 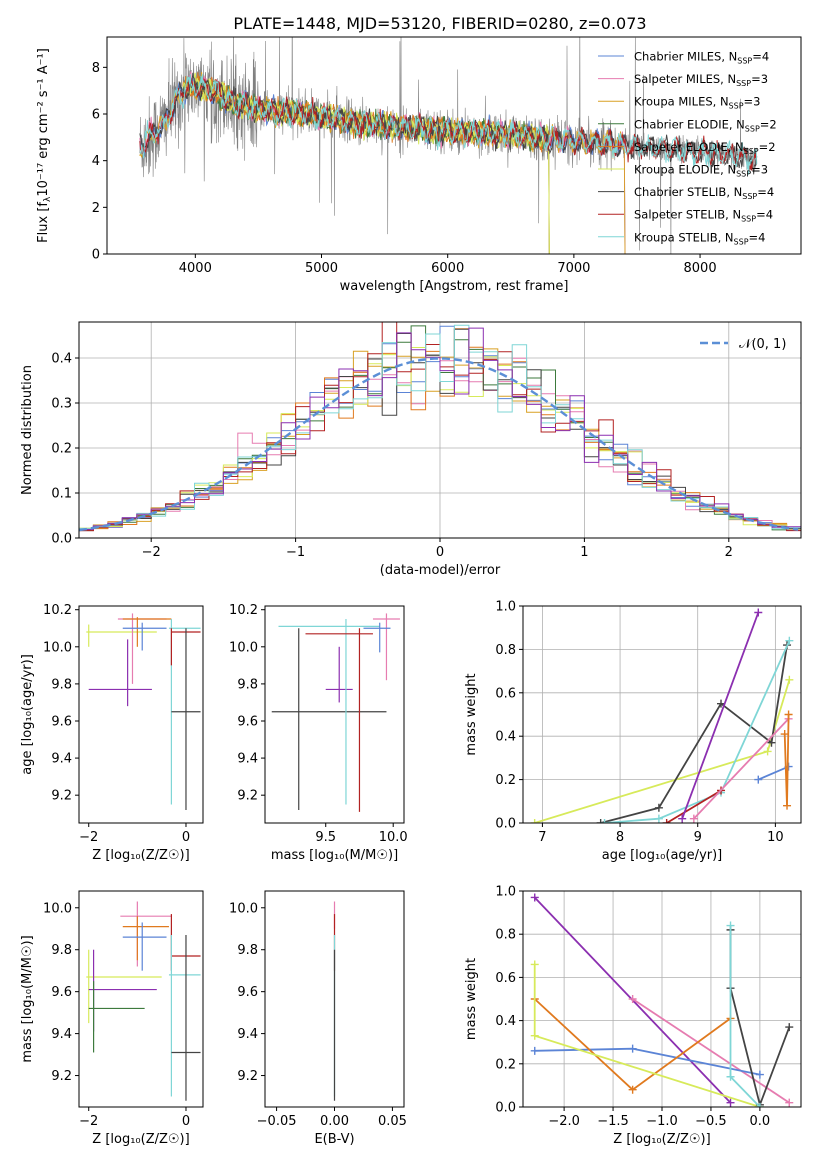 I want to click on x-tick-label: −1.5, so click(x=613, y=1121).